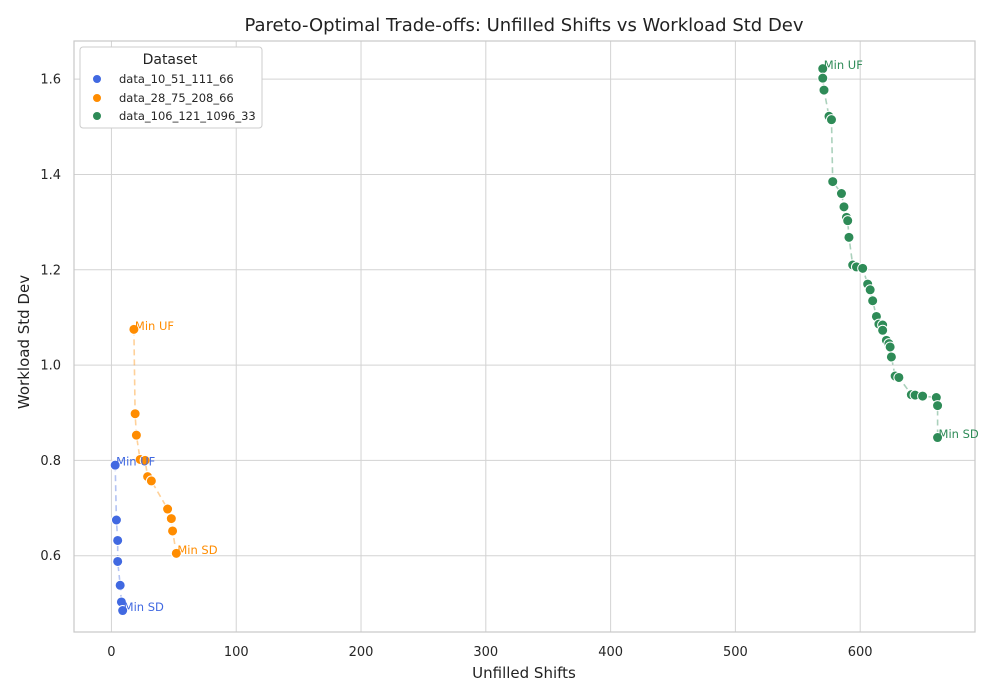 The height and width of the screenshot is (700, 1000). What do you see at coordinates (170, 60) in the screenshot?
I see `legend-title: Dataset` at bounding box center [170, 60].